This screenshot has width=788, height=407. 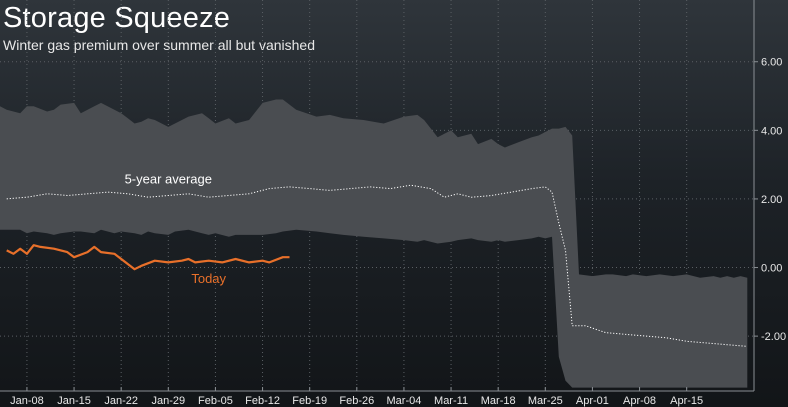 I want to click on annotation-label-0: 5-year average, so click(x=168, y=178).